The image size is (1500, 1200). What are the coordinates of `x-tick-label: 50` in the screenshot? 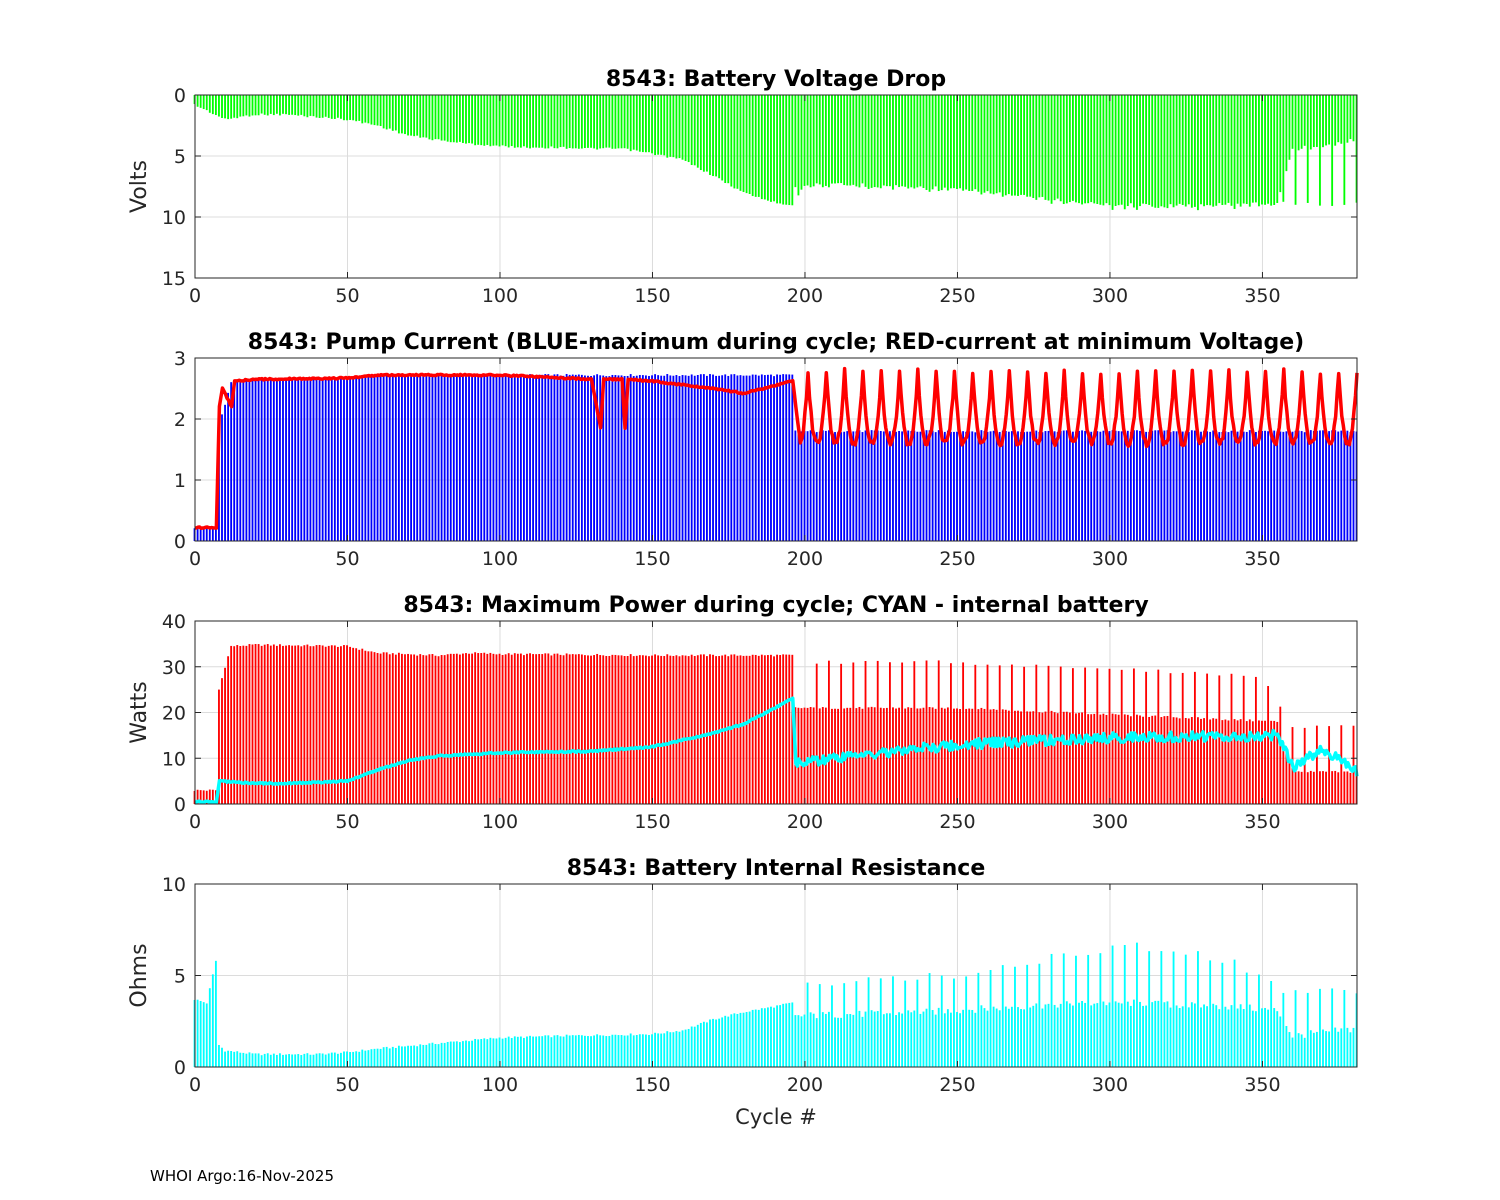 It's located at (347, 1085).